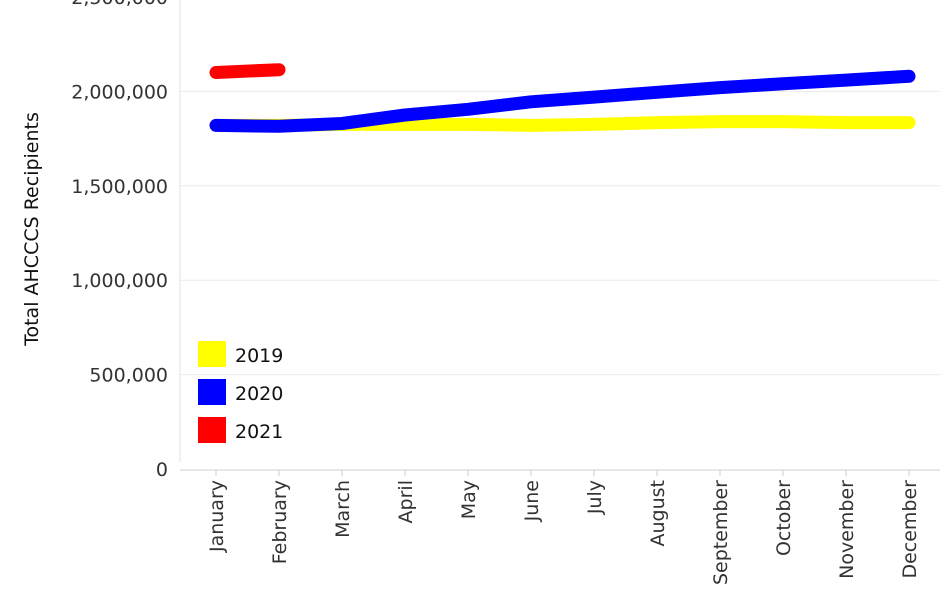 The width and height of the screenshot is (947, 605). I want to click on legend-label-2021: 2021, so click(259, 432).